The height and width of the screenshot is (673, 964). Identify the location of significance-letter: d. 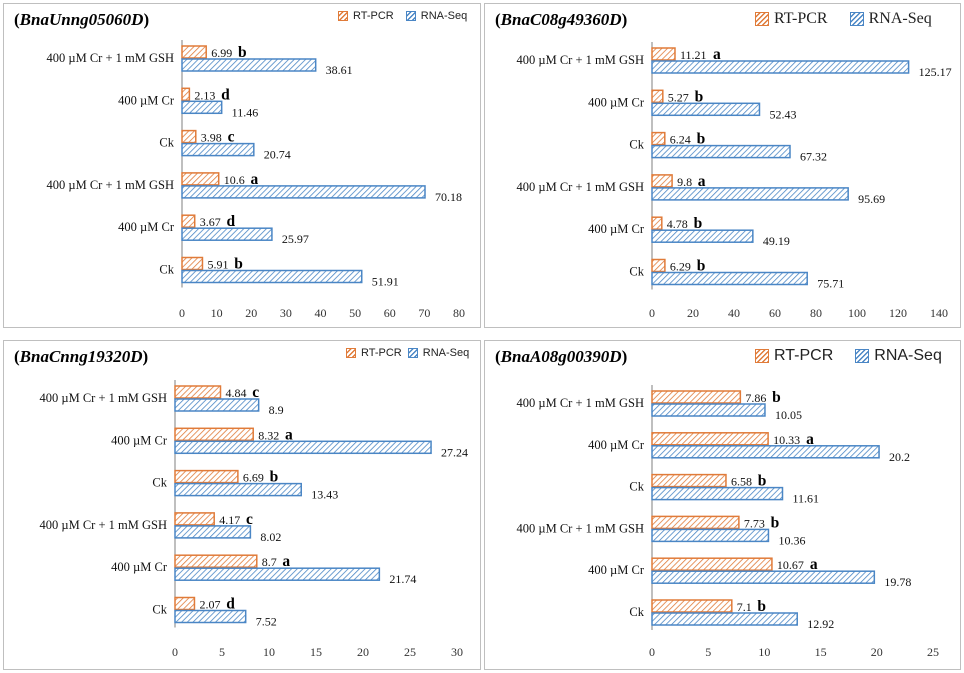
(230, 604).